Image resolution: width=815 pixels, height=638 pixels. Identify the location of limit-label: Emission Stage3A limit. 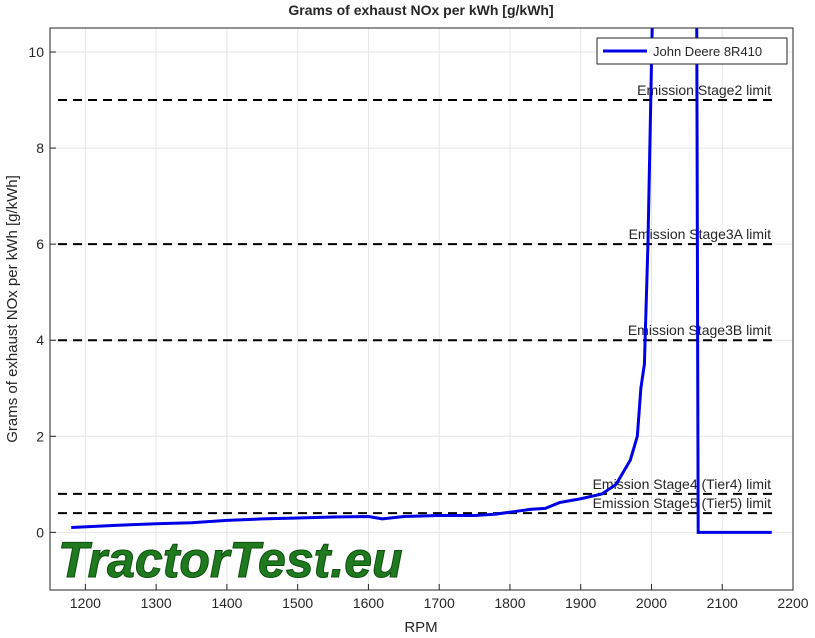
(700, 234).